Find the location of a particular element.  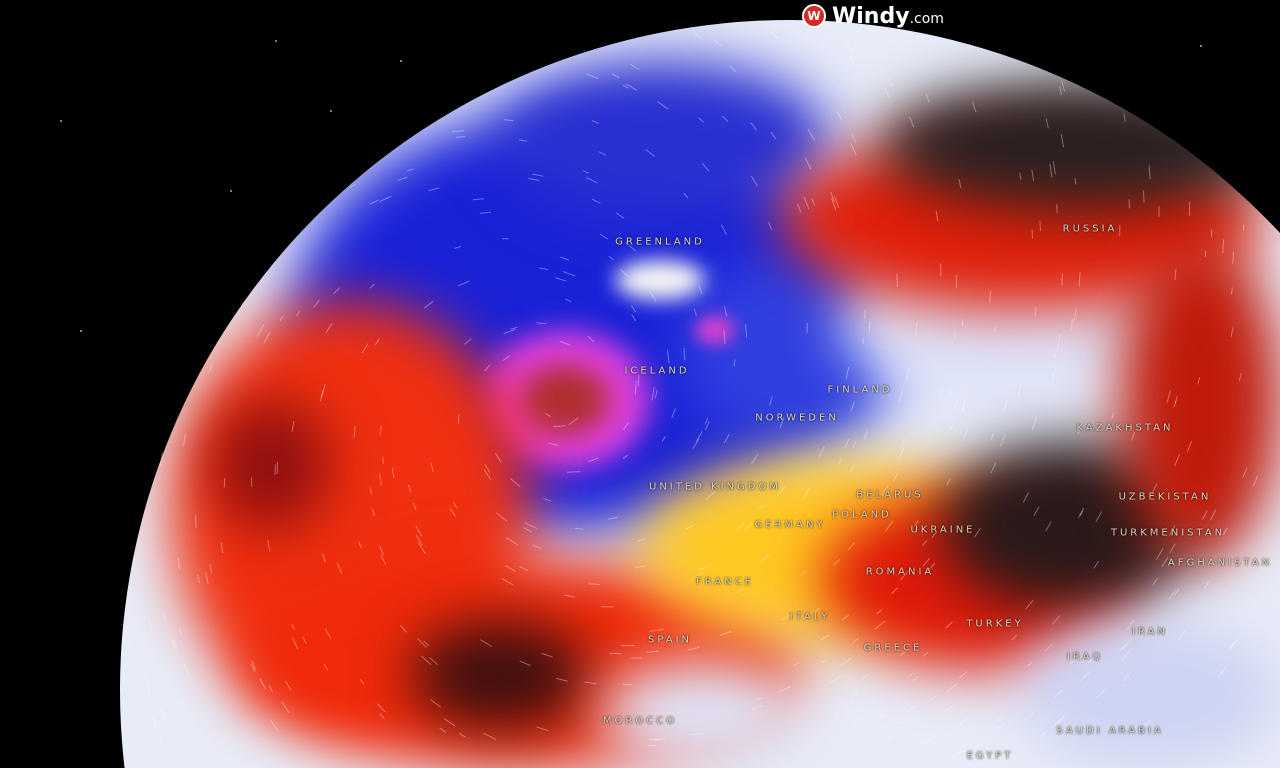

country-label: IRAQ is located at coordinates (1085, 657).